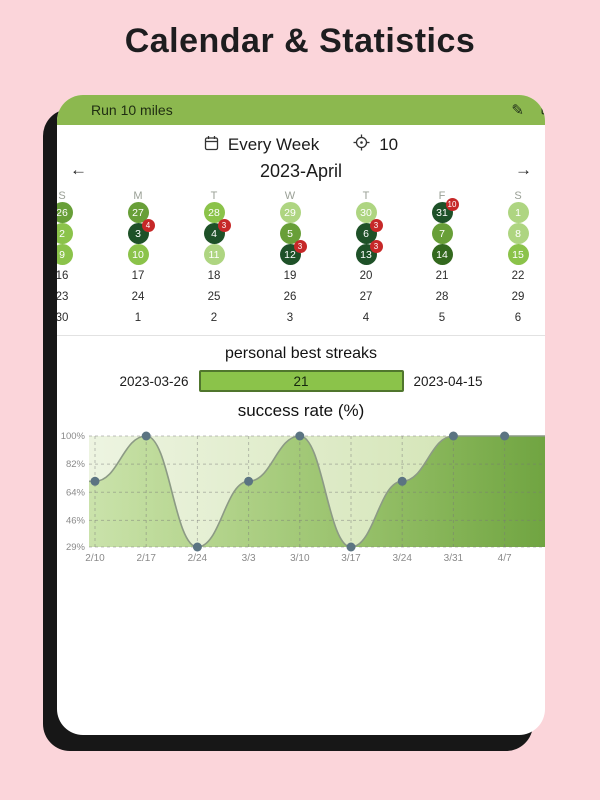 This screenshot has width=600, height=800. I want to click on y-axis-label: 100%, so click(73, 436).